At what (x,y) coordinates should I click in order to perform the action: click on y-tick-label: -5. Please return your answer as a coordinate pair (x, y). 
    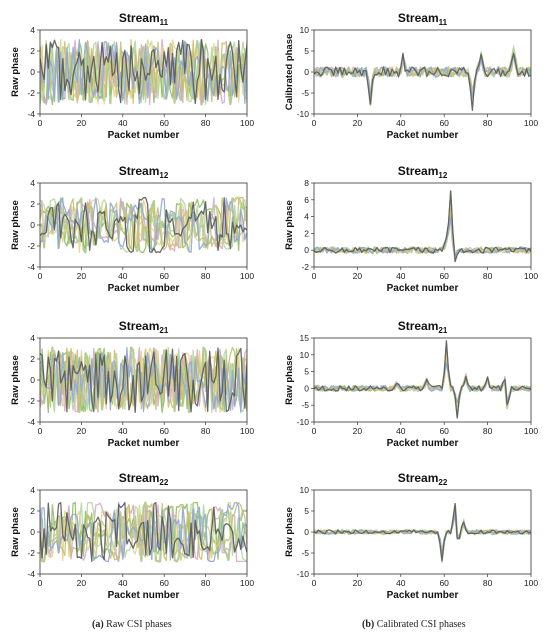
    Looking at the image, I should click on (305, 93).